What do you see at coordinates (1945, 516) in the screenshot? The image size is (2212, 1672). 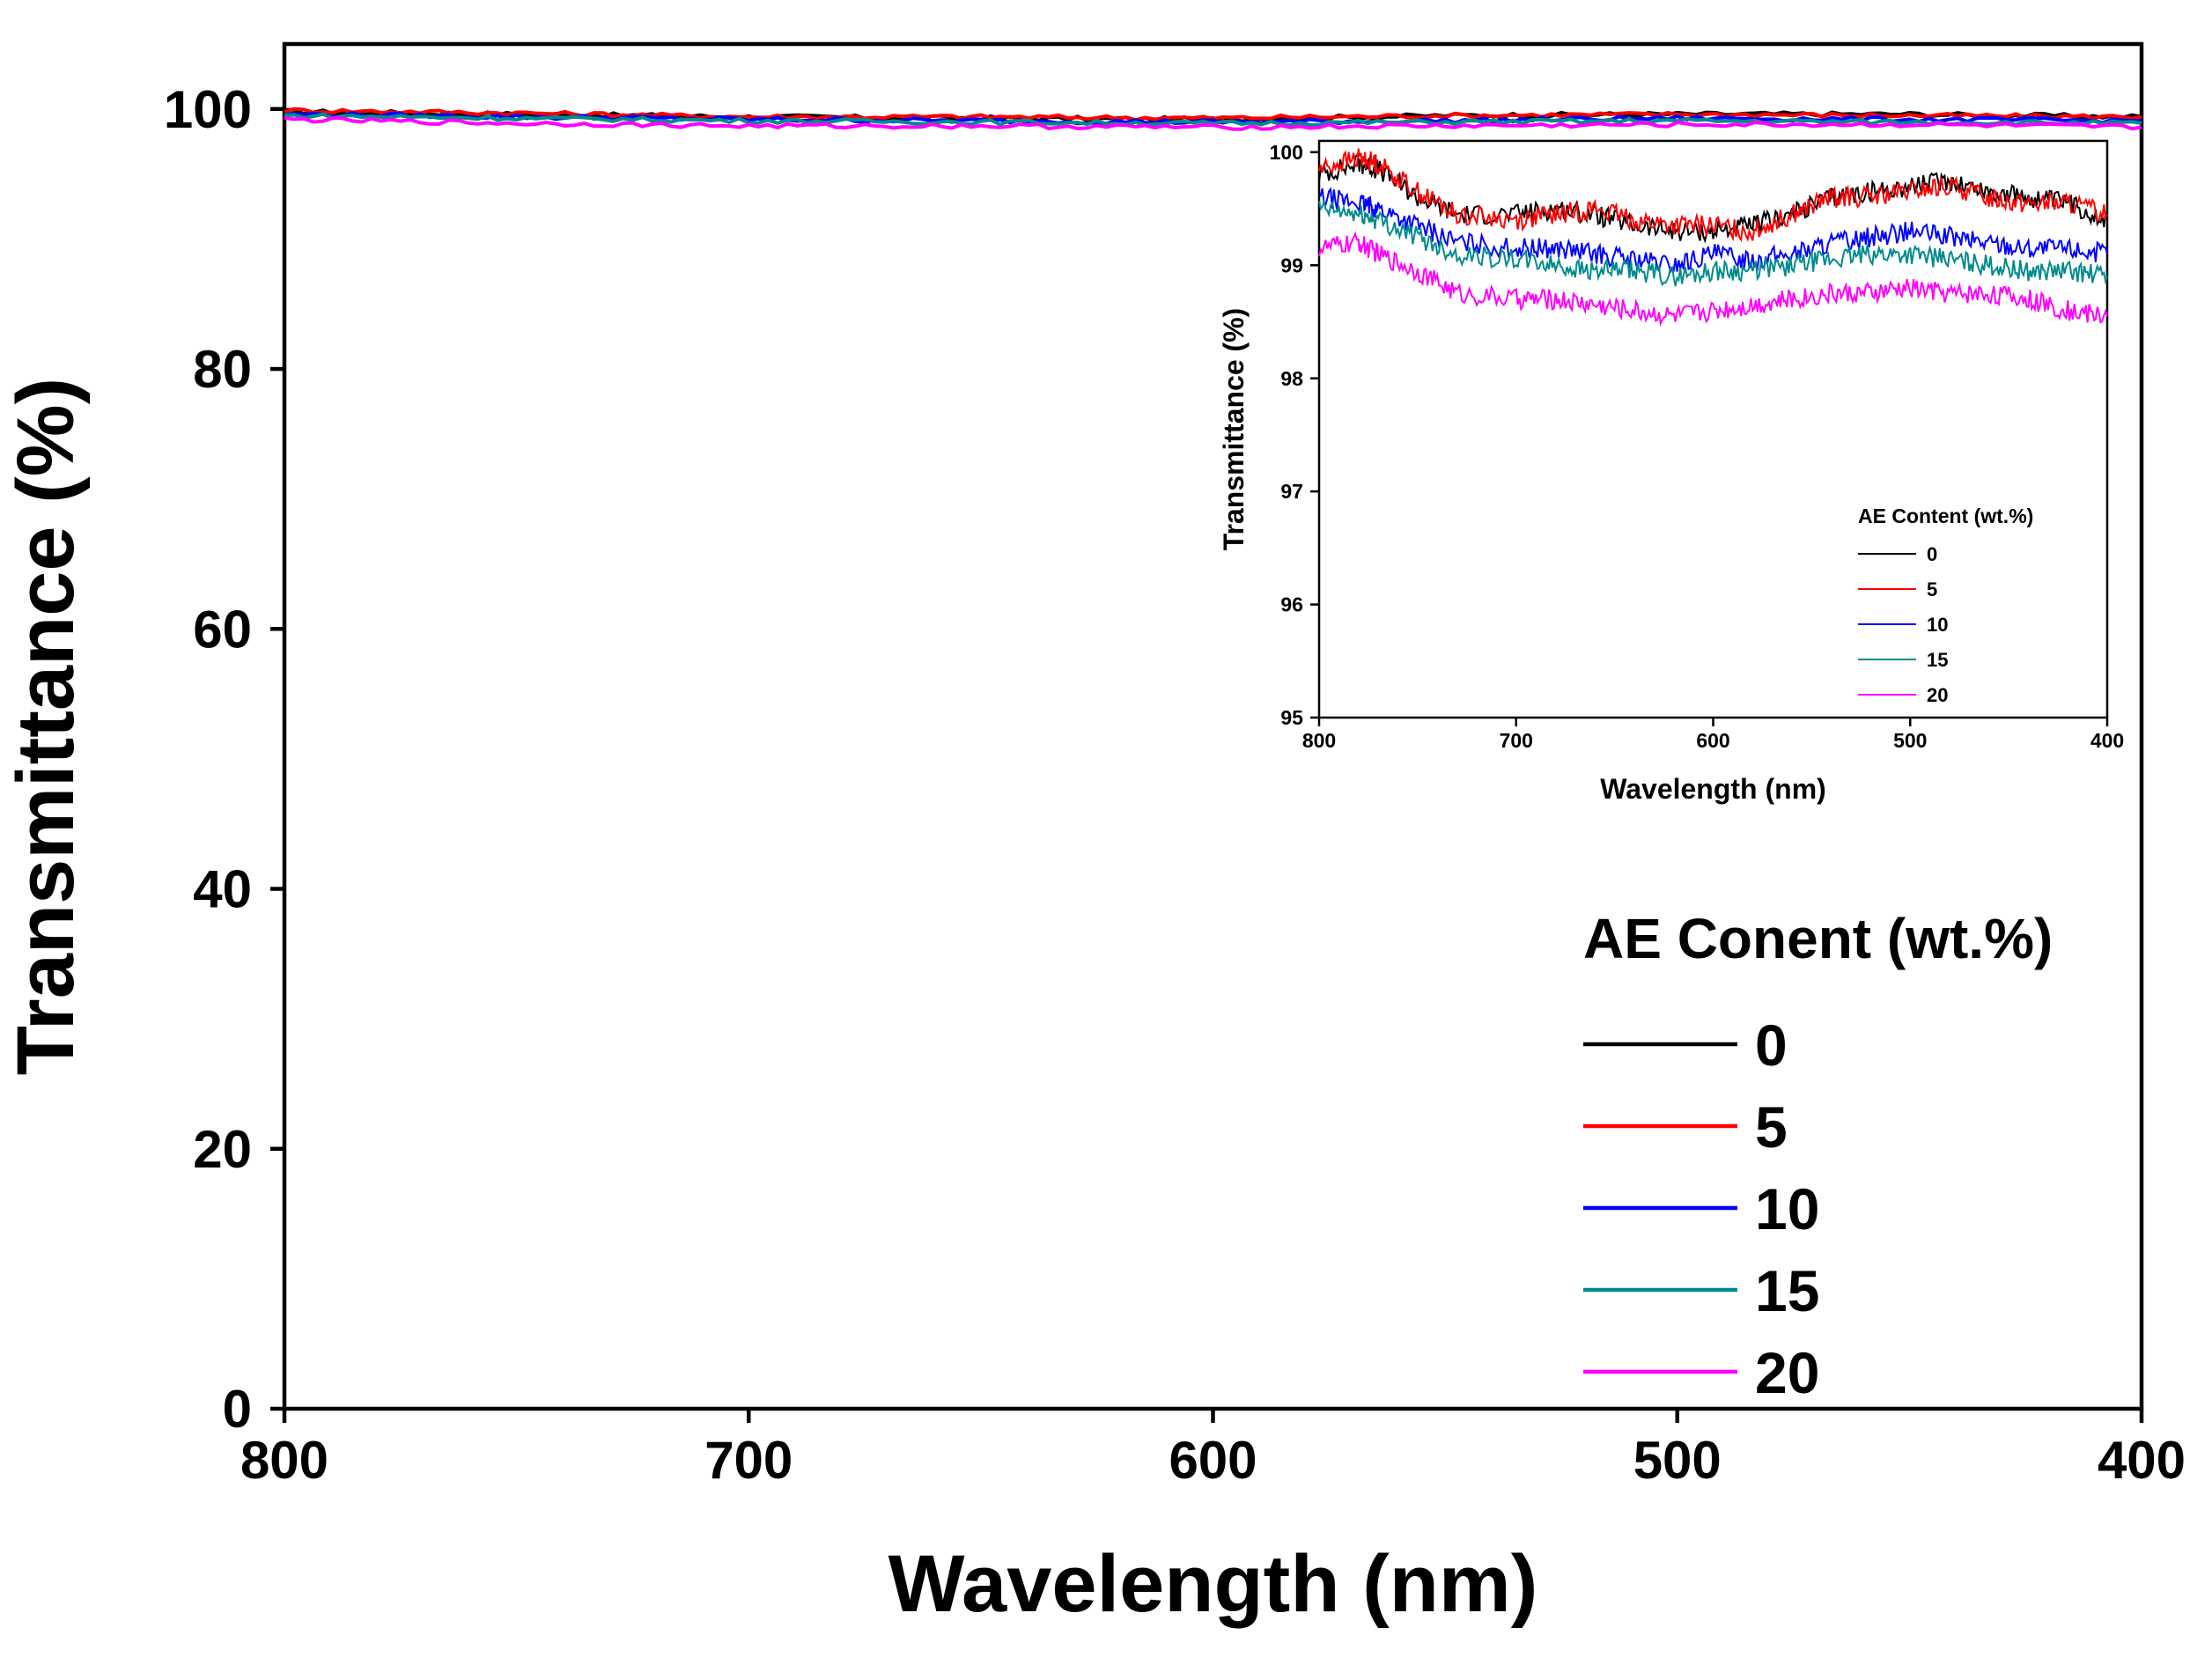 I see `legend-title: AE Content (wt.%)` at bounding box center [1945, 516].